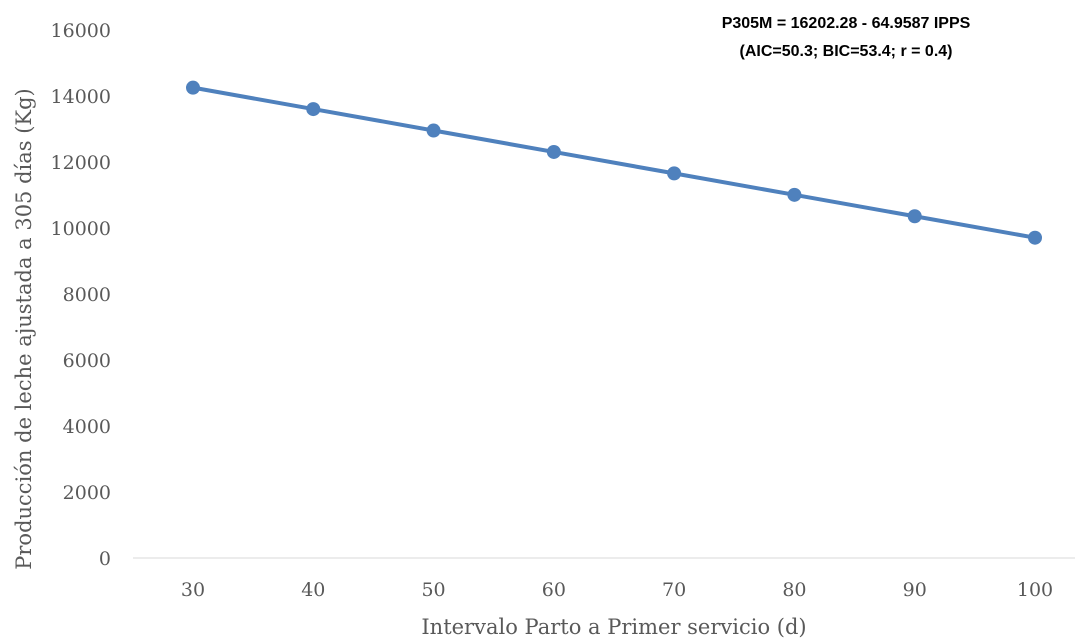  Describe the element at coordinates (313, 590) in the screenshot. I see `x-tick-label: 40` at that location.